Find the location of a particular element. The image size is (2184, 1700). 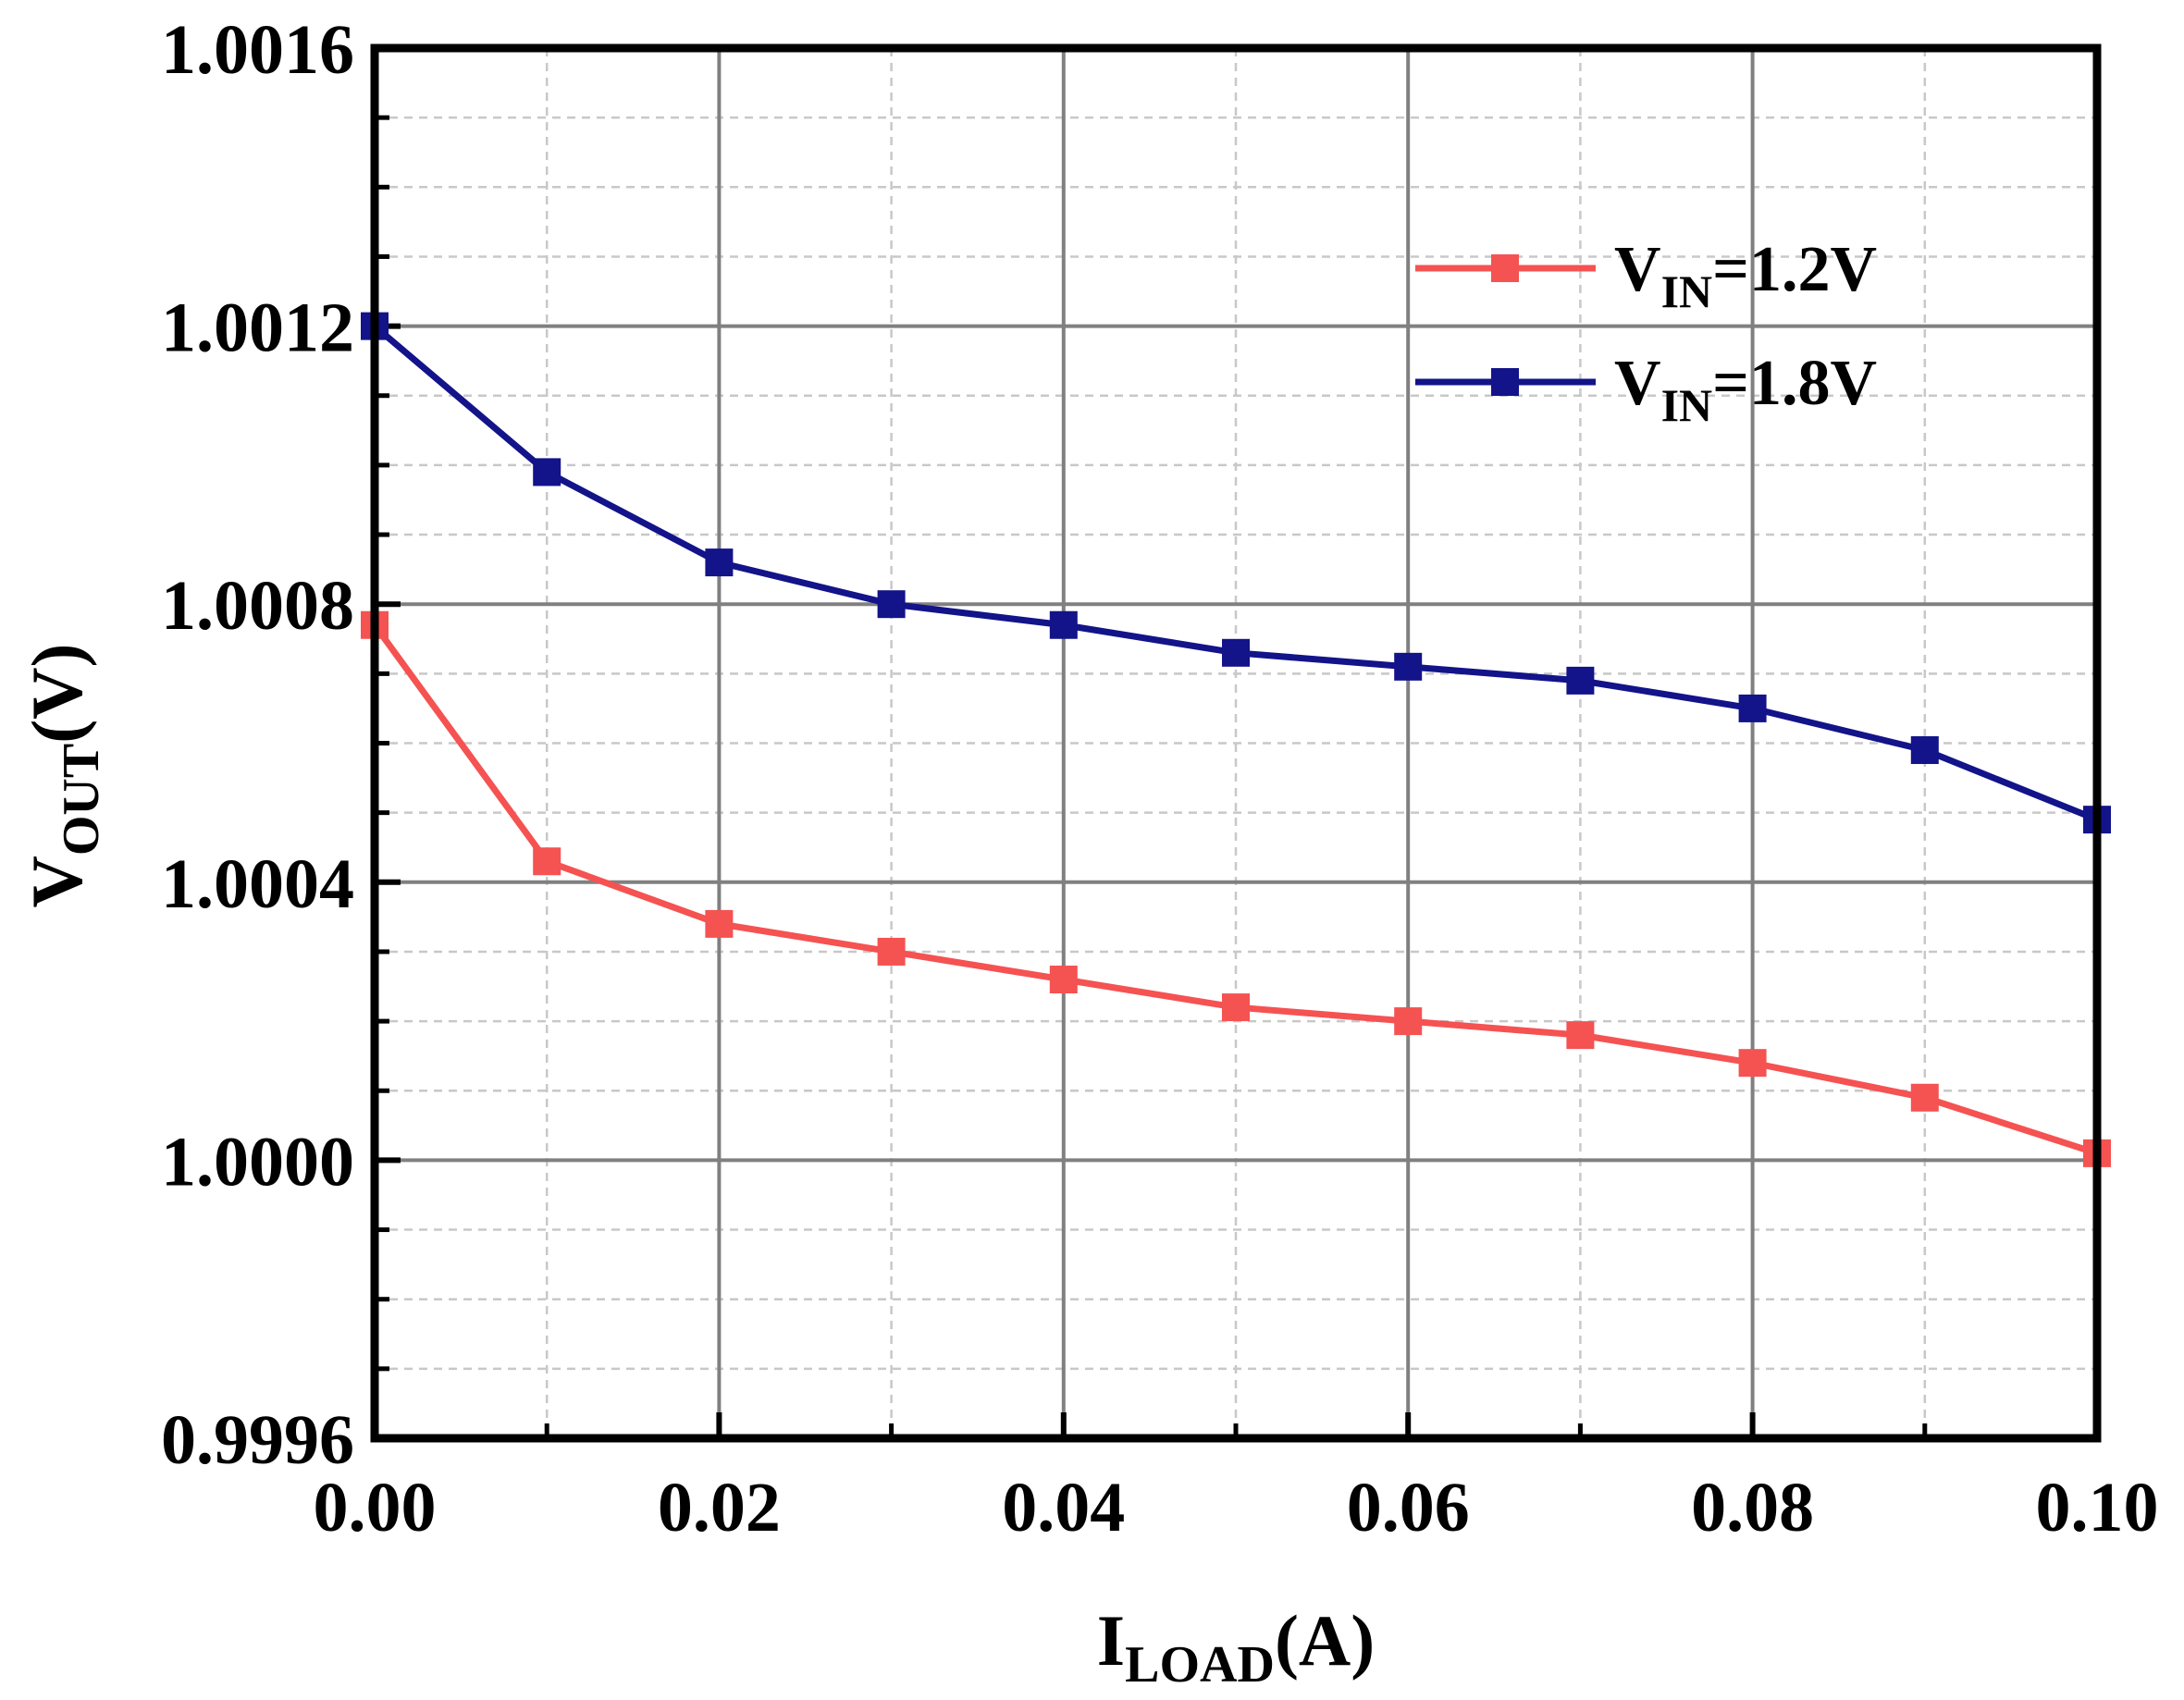

x-axis-title: ILOAD(A) is located at coordinates (1236, 1647).